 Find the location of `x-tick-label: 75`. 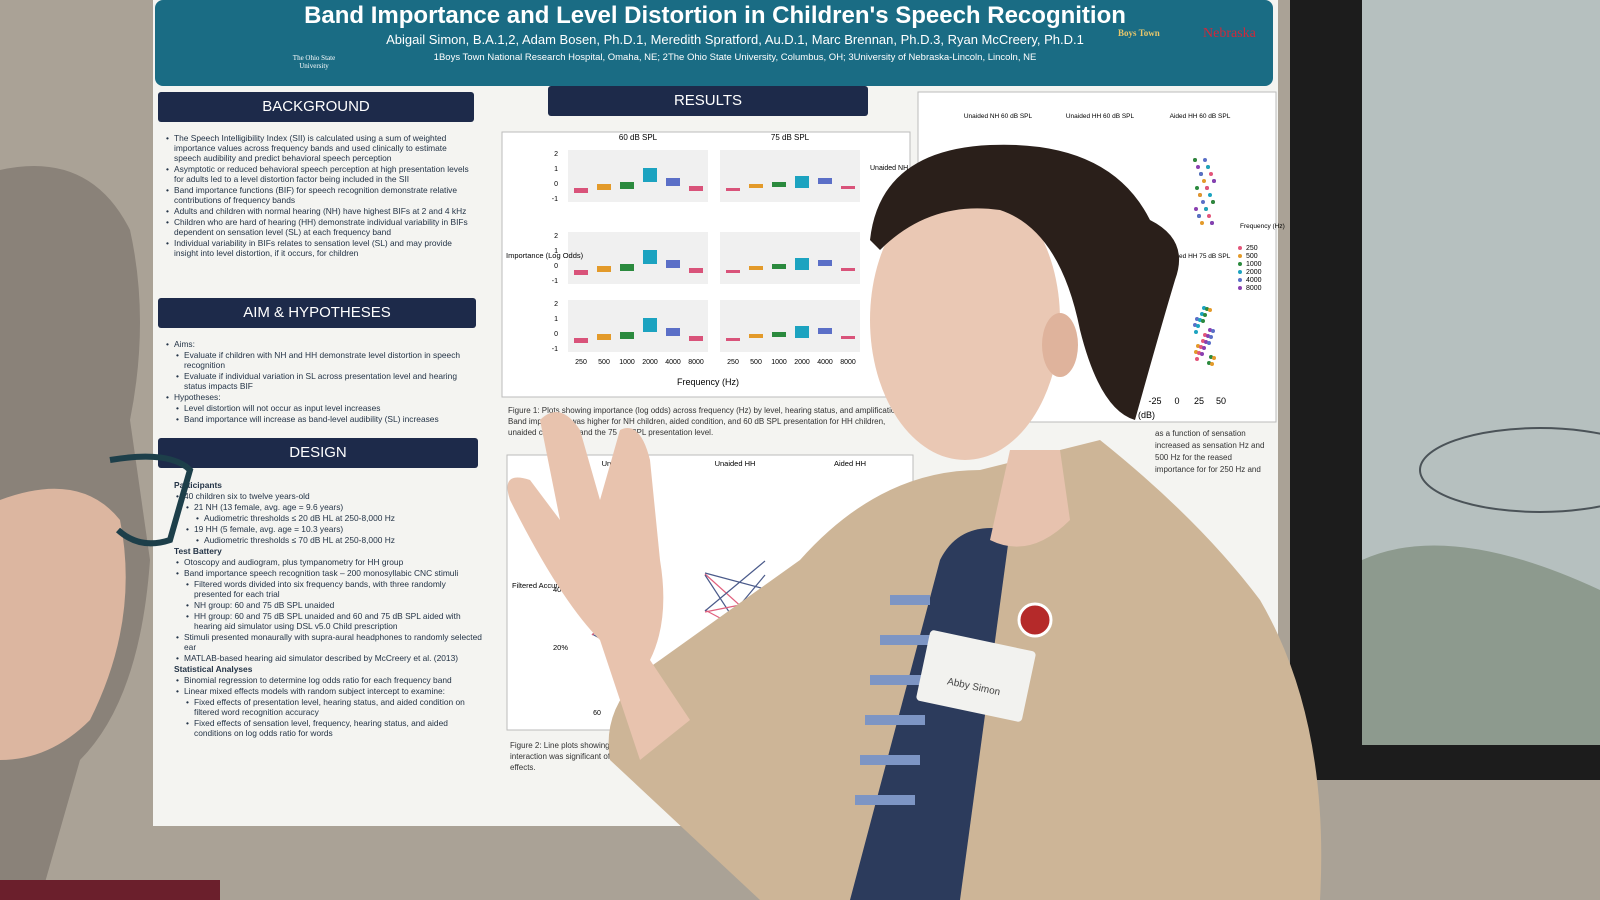

x-tick-label: 75 is located at coordinates (710, 713).